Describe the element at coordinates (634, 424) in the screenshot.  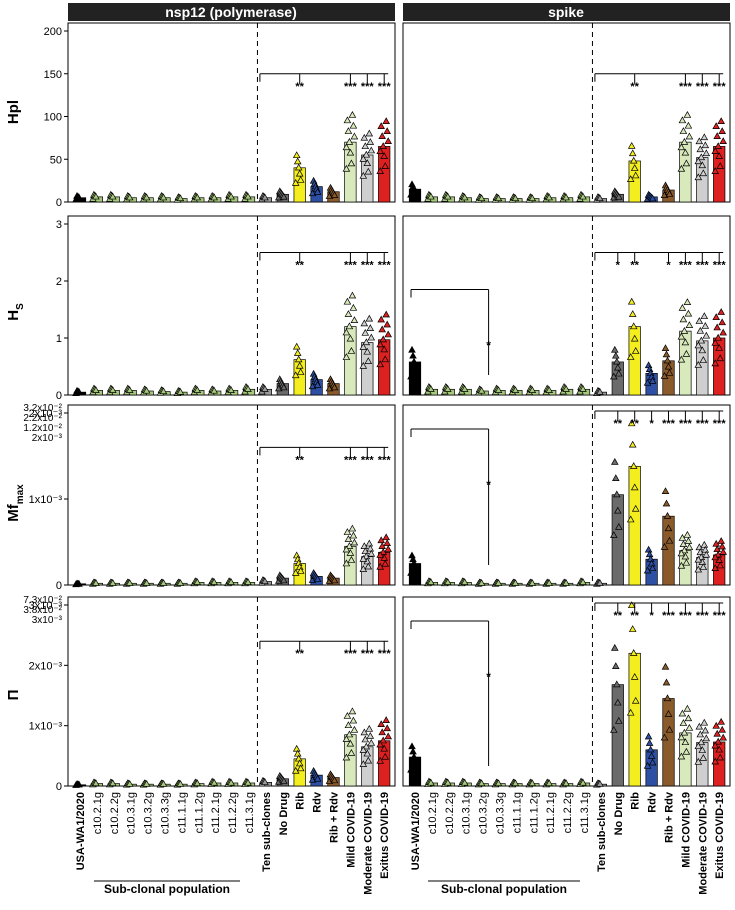
I see `sig-star: **` at that location.